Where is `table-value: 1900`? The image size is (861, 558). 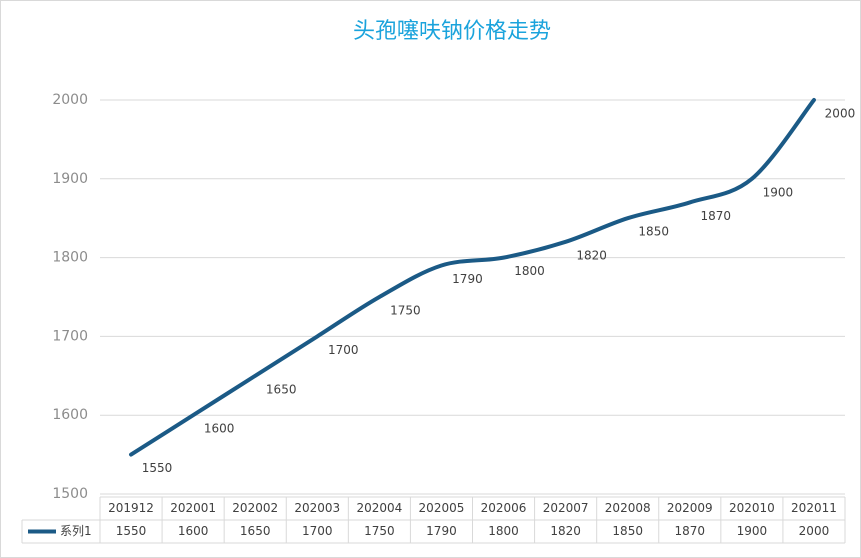
table-value: 1900 is located at coordinates (752, 531).